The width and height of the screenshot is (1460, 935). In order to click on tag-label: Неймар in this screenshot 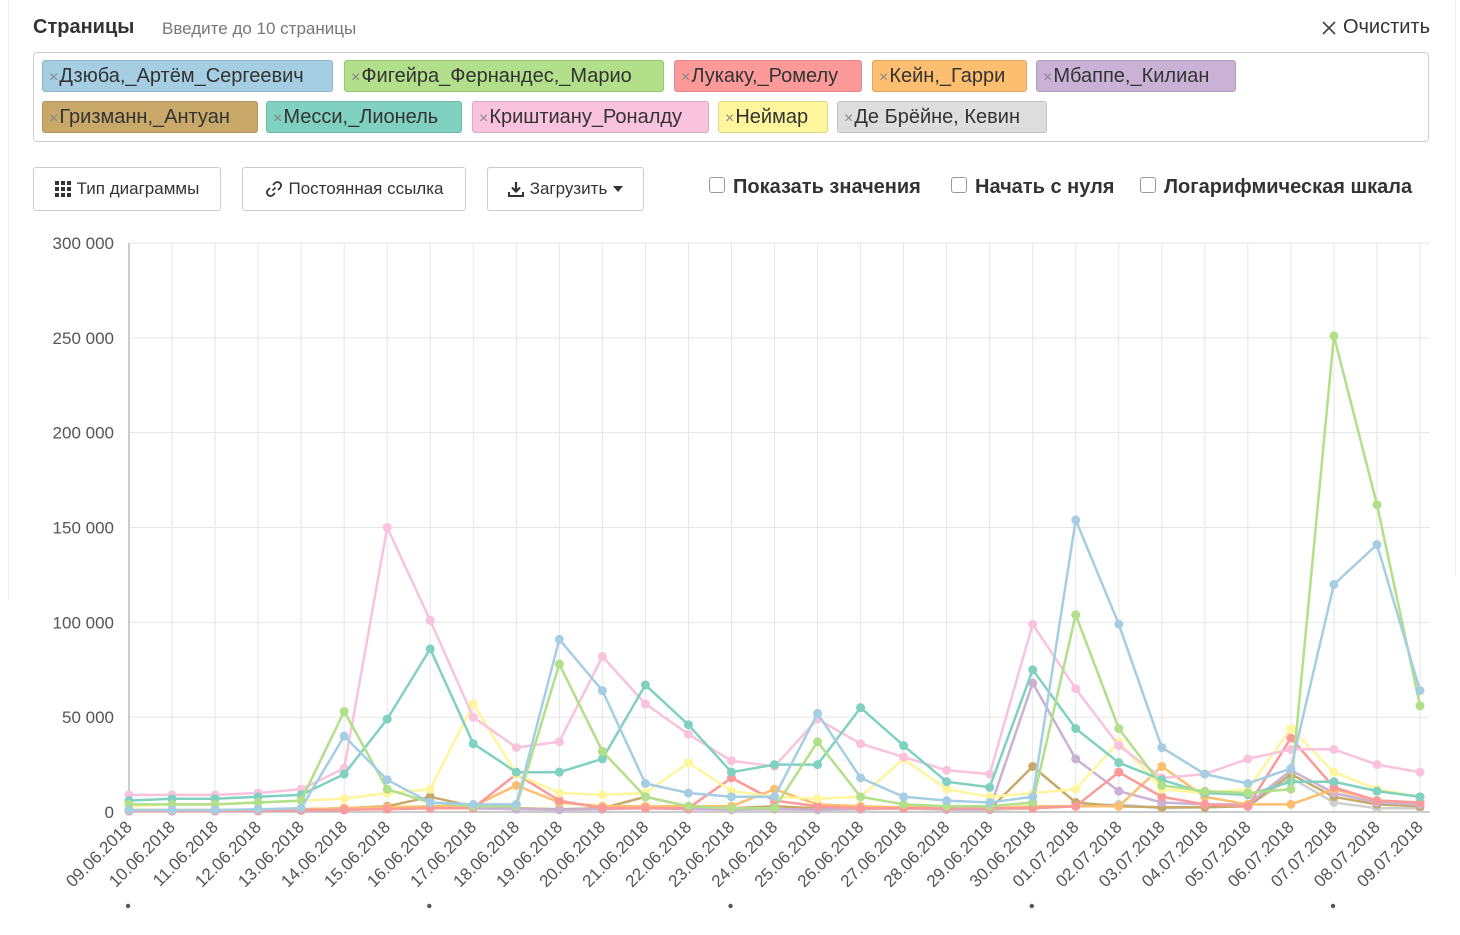, I will do `click(772, 117)`.